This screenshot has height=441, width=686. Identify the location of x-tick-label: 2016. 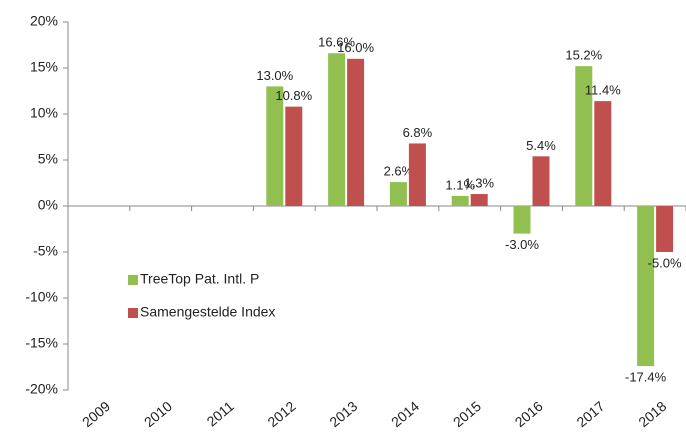
(529, 414).